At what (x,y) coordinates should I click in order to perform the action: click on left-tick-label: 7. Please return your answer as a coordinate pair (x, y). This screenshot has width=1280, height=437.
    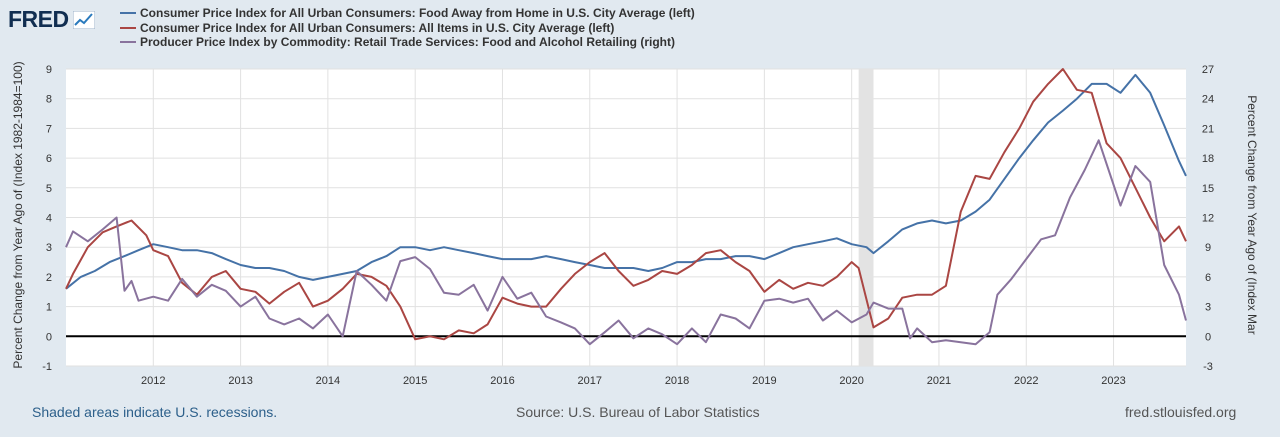
    Looking at the image, I should click on (49, 129).